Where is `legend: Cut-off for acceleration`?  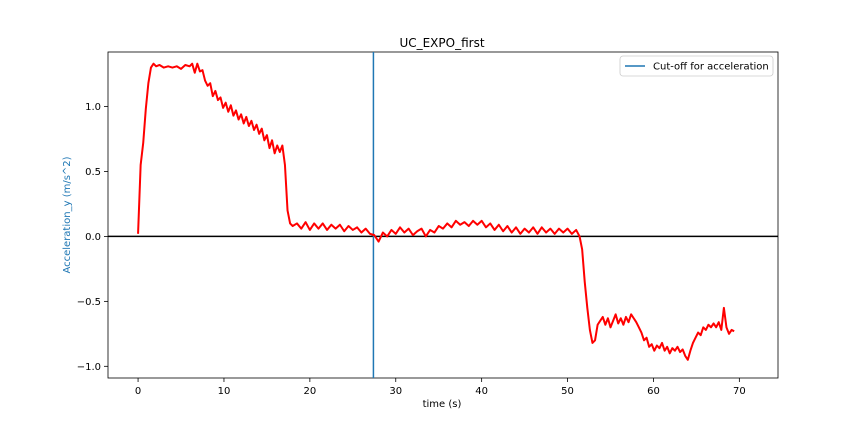 legend: Cut-off for acceleration is located at coordinates (696, 66).